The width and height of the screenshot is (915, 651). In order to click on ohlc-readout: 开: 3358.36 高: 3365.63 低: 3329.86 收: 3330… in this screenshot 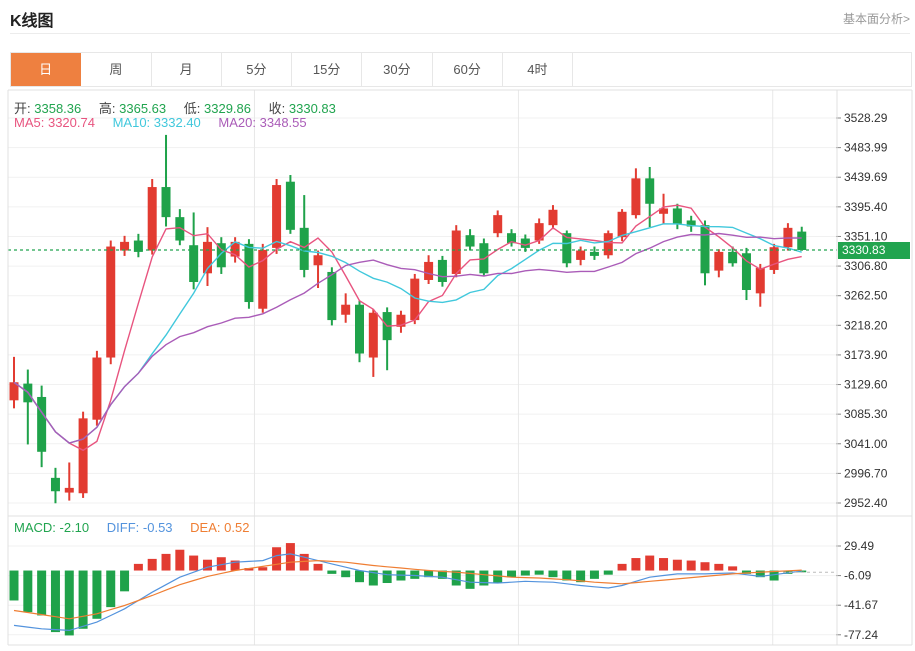, I will do `click(182, 107)`.